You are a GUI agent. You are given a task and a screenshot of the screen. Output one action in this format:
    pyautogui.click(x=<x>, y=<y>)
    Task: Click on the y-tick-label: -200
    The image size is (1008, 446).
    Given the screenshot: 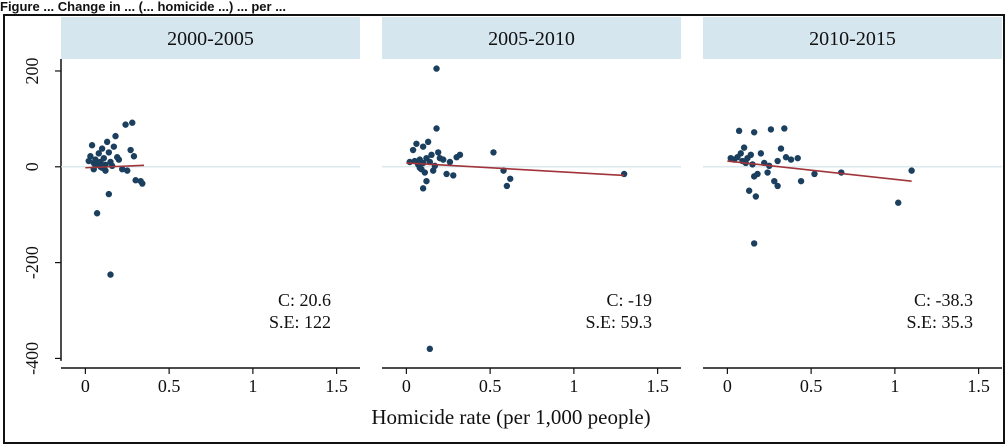 What is the action you would take?
    pyautogui.click(x=32, y=262)
    